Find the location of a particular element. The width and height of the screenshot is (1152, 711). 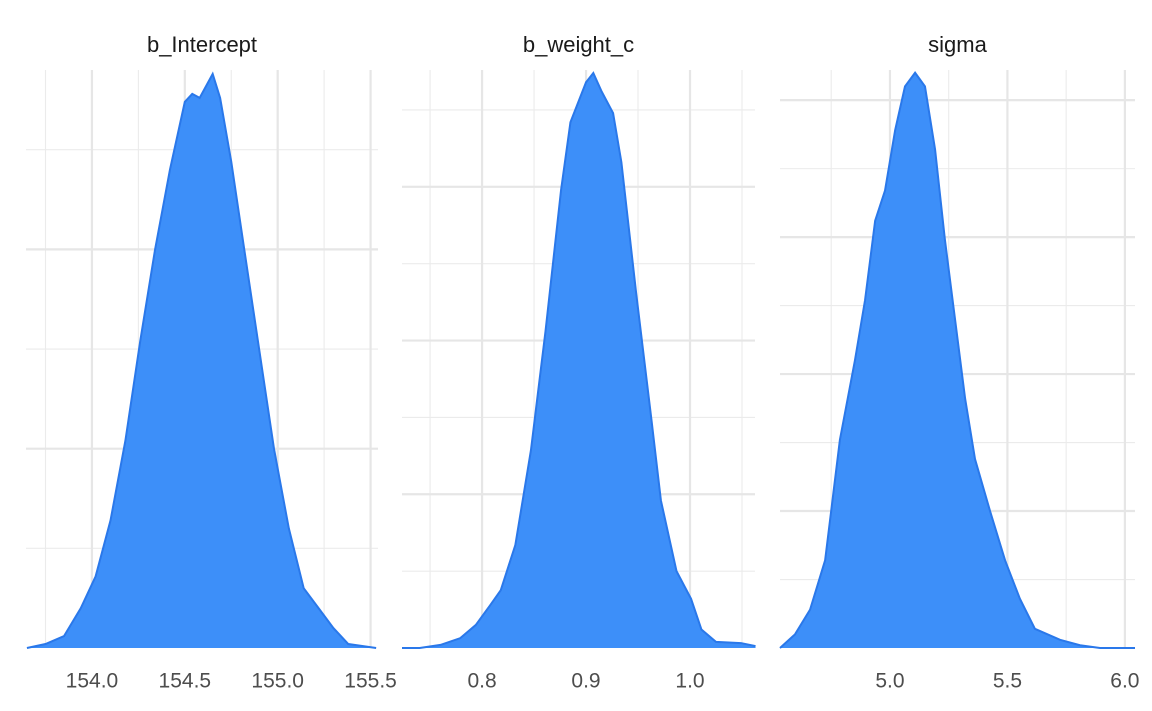

panel-title: b_weight_c is located at coordinates (578, 44).